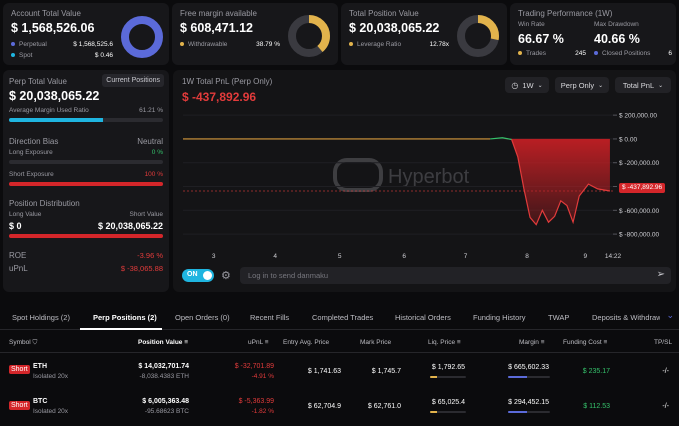 The width and height of the screenshot is (679, 426). Describe the element at coordinates (86, 141) in the screenshot. I see `direction-row: Direction Bias Neutral` at that location.